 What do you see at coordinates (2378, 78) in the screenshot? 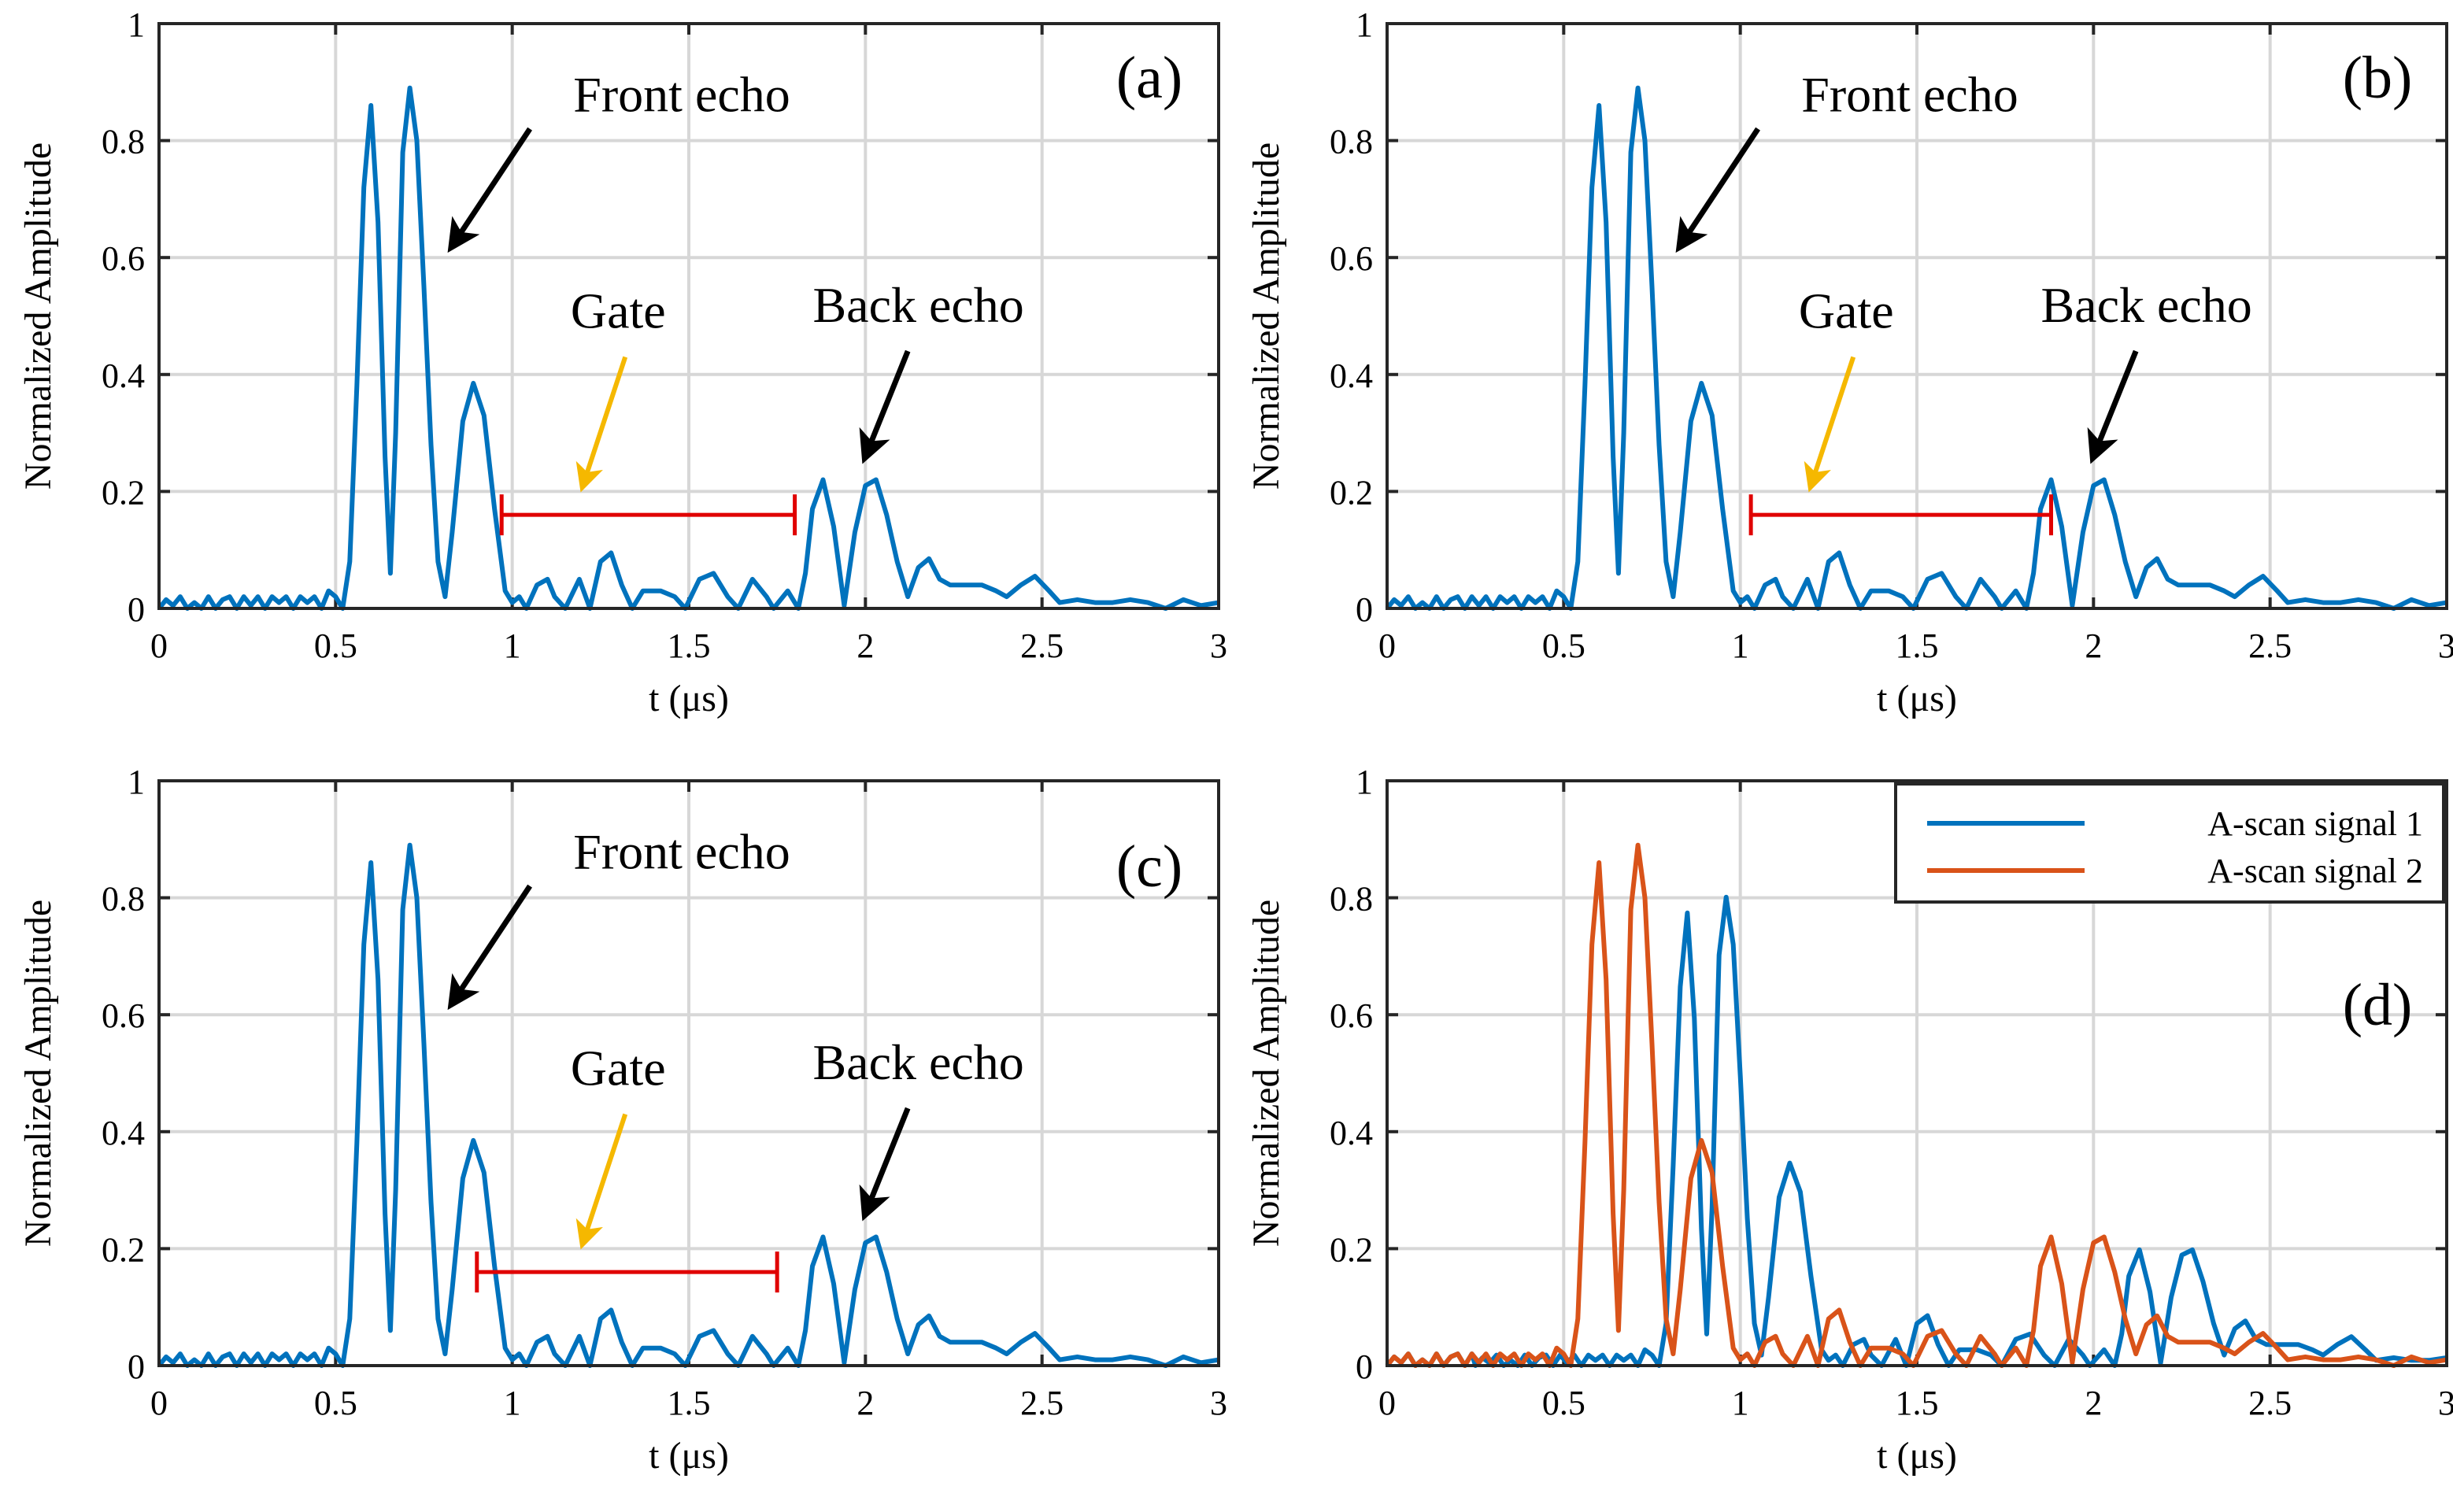
I see `panel-letter: (b)` at bounding box center [2378, 78].